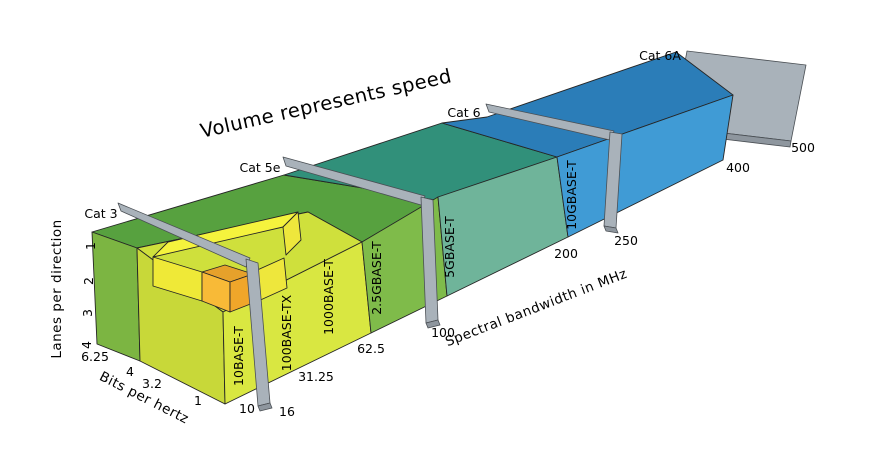 The width and height of the screenshot is (890, 476). I want to click on label-10base-t: 10BASE-T, so click(238, 356).